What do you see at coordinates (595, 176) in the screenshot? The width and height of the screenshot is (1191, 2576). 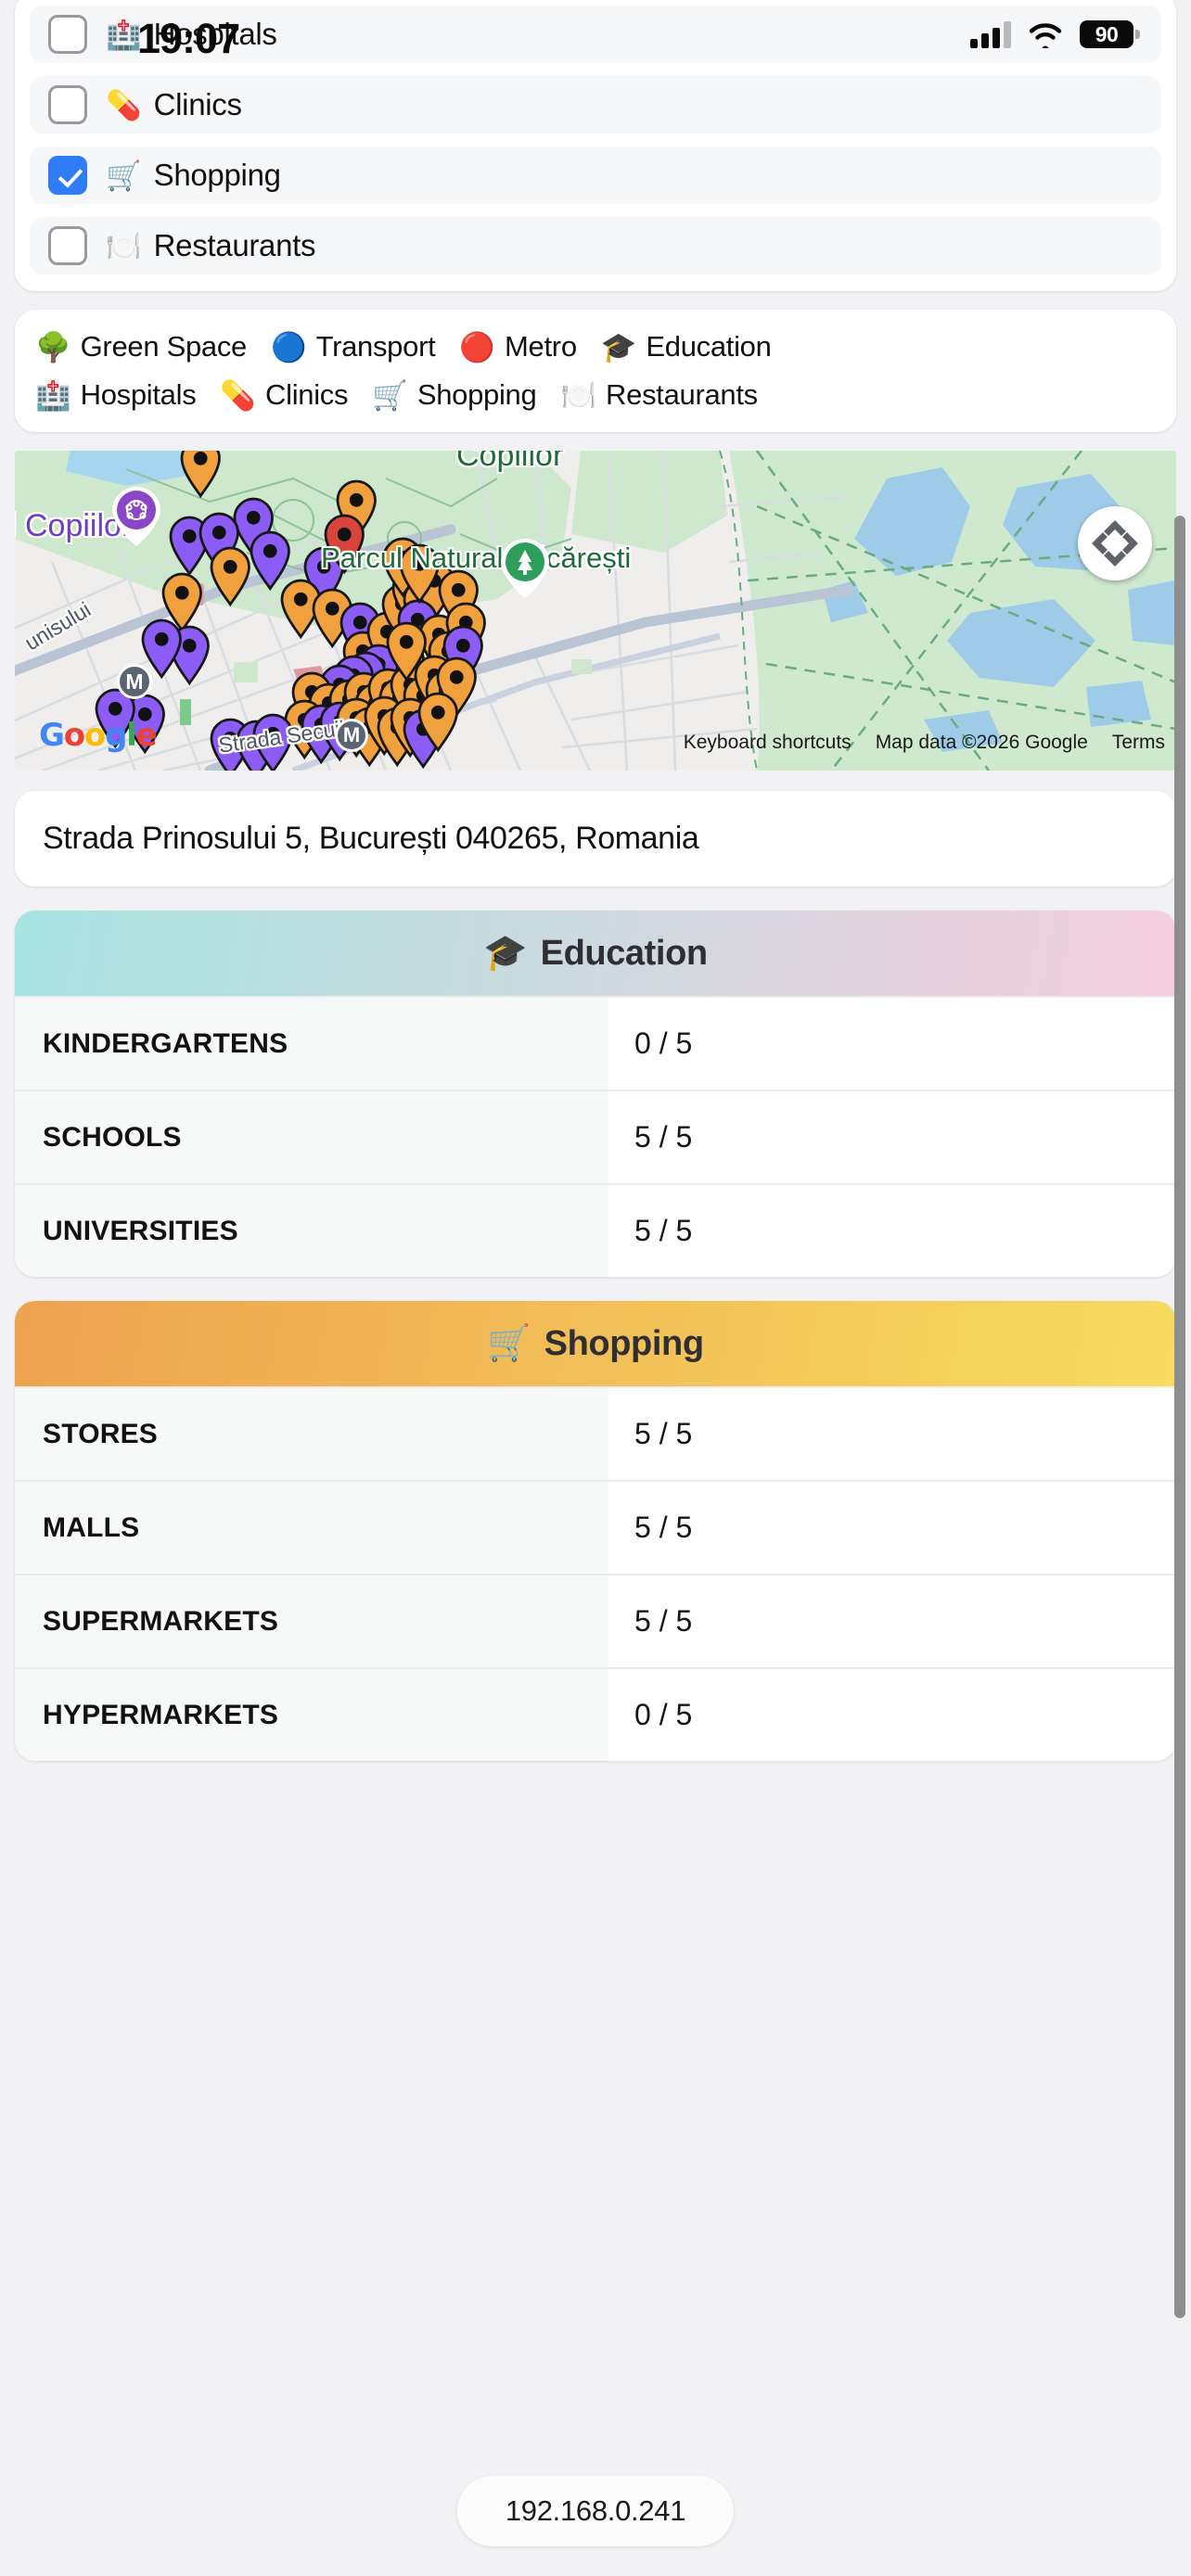 I see `filter-row-shopping: 🛒 Shopping` at bounding box center [595, 176].